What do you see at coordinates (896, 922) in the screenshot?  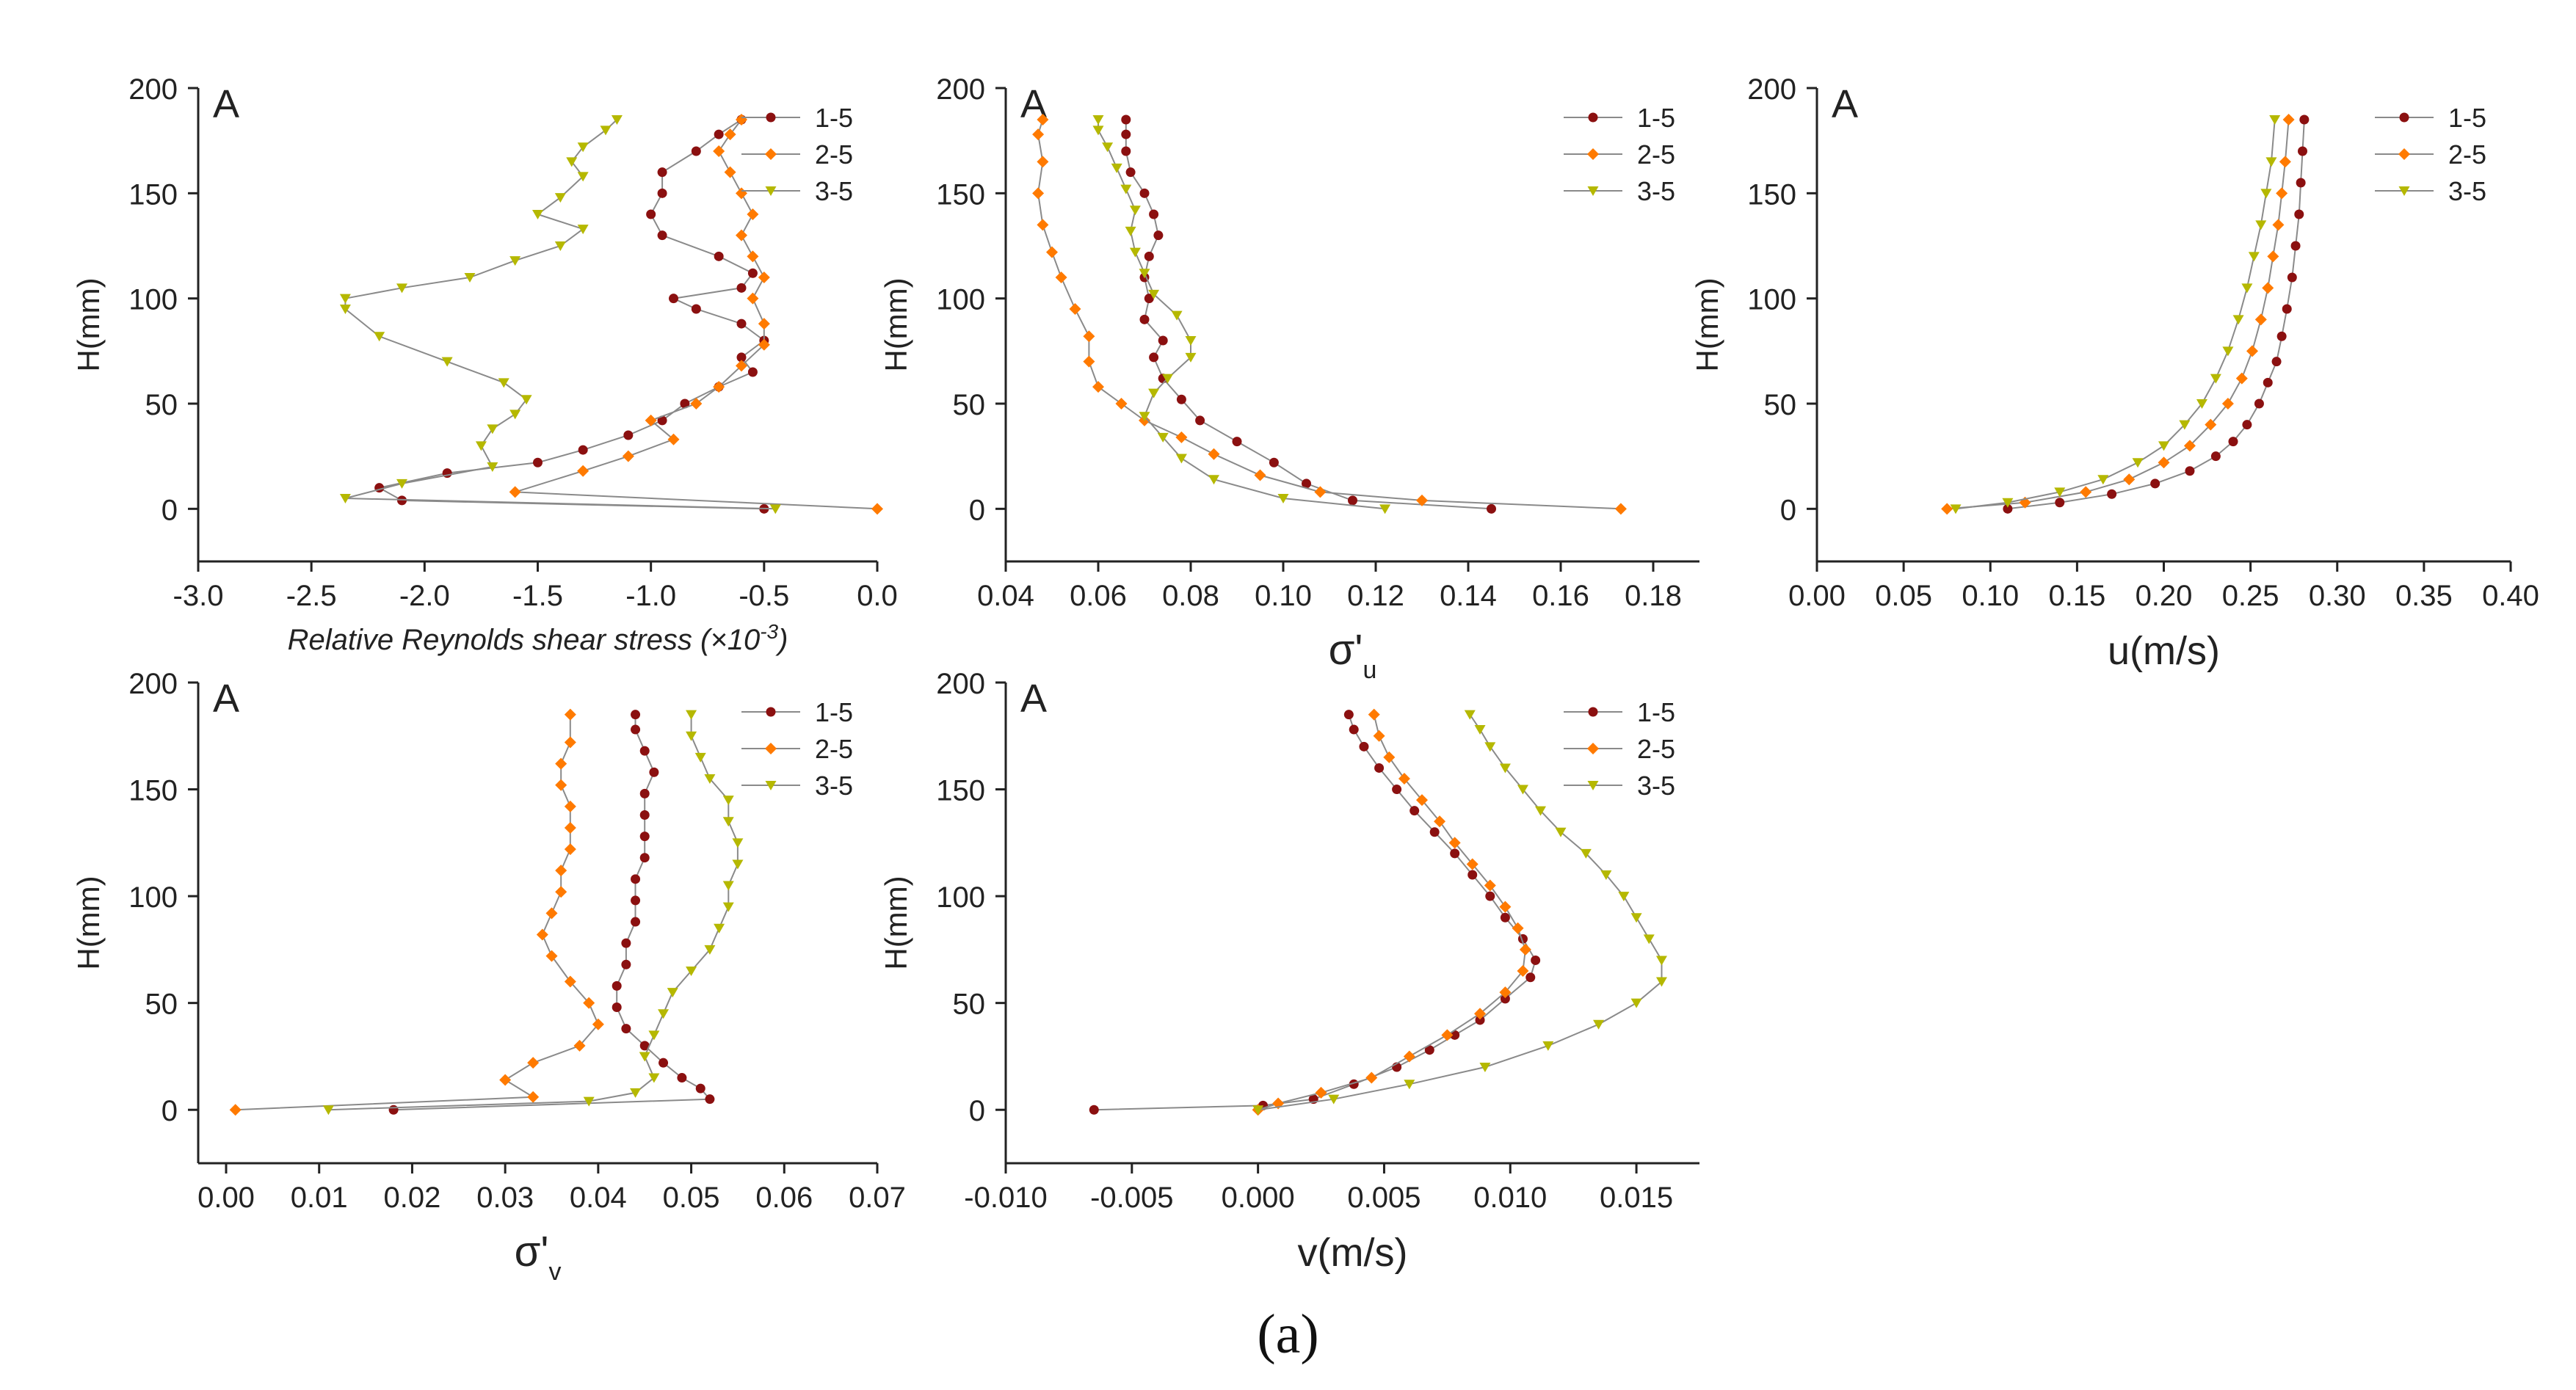 I see `y-axis-label: H(mm)` at bounding box center [896, 922].